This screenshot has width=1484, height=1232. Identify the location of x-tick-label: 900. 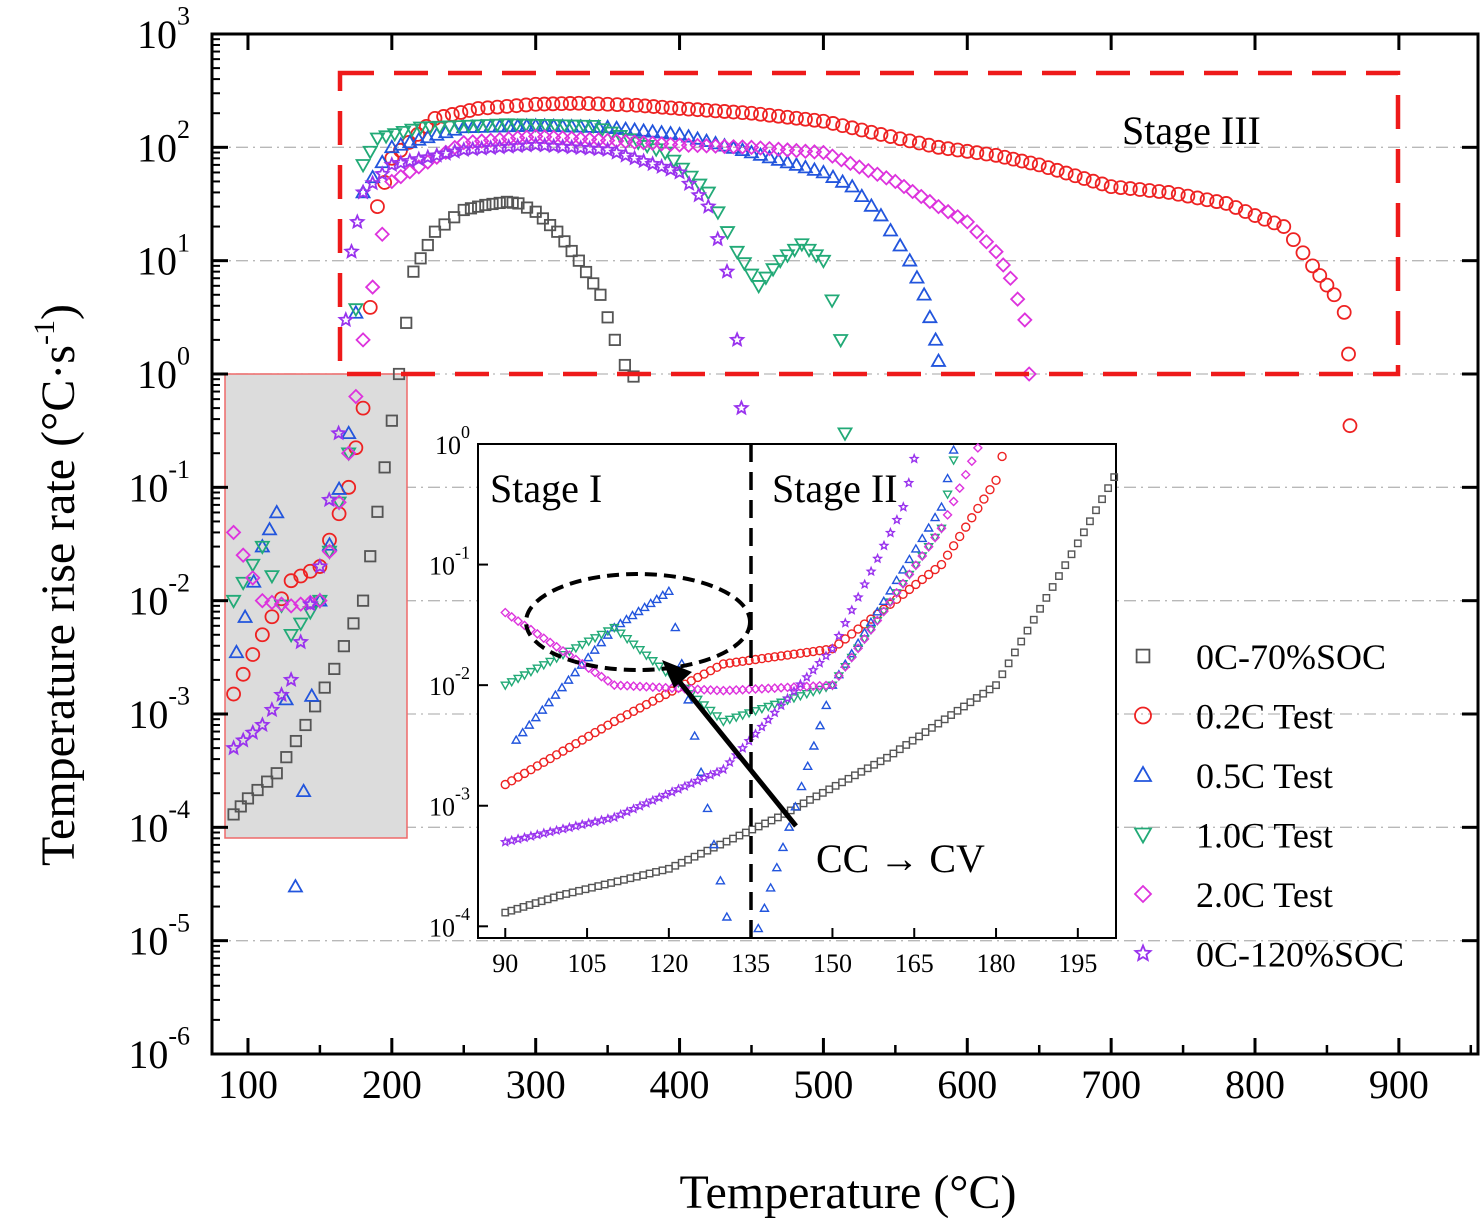
(1399, 1084).